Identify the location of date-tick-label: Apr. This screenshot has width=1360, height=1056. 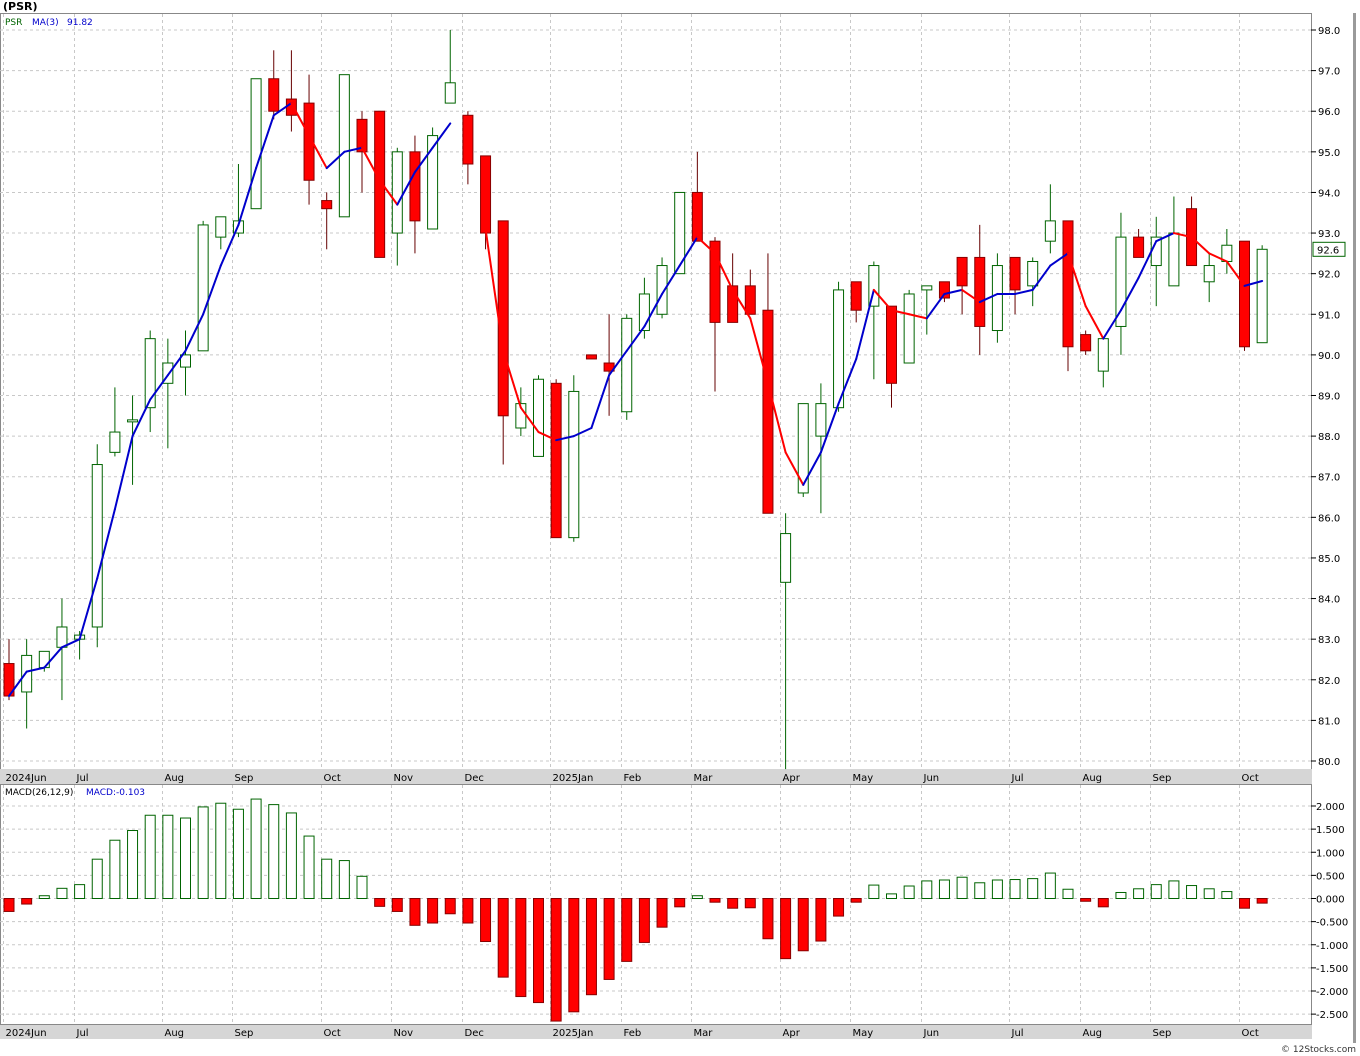
(792, 1033).